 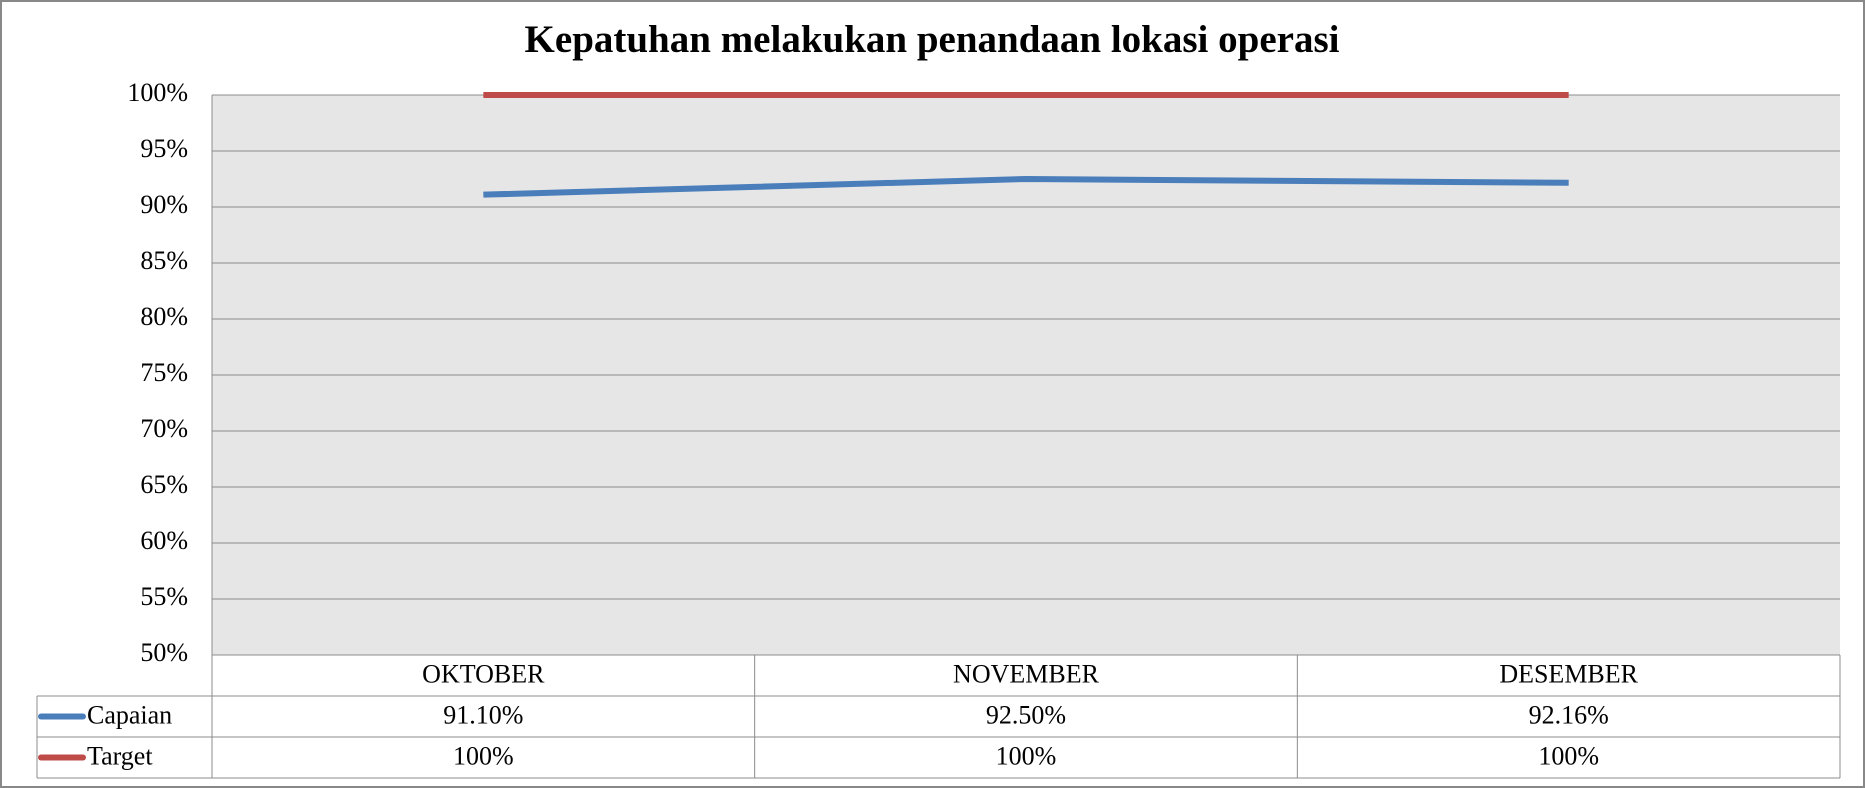 I want to click on y-tick-label: 70%, so click(x=164, y=428).